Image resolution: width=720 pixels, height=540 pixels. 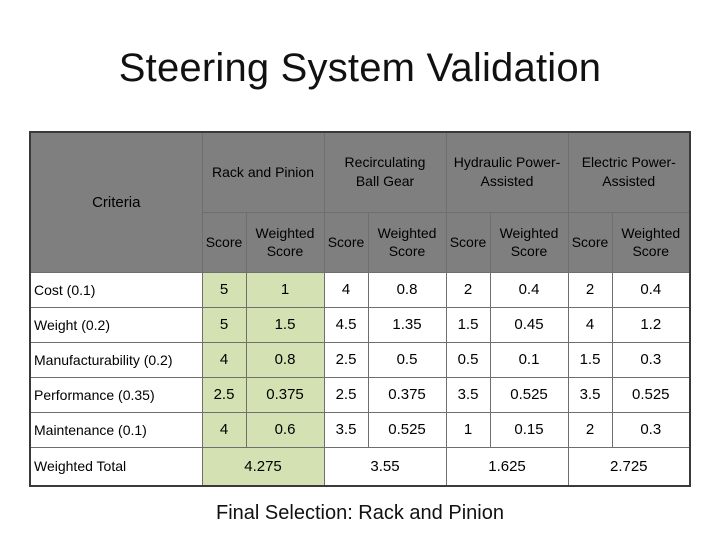 What do you see at coordinates (468, 429) in the screenshot?
I see `score-cell: 1` at bounding box center [468, 429].